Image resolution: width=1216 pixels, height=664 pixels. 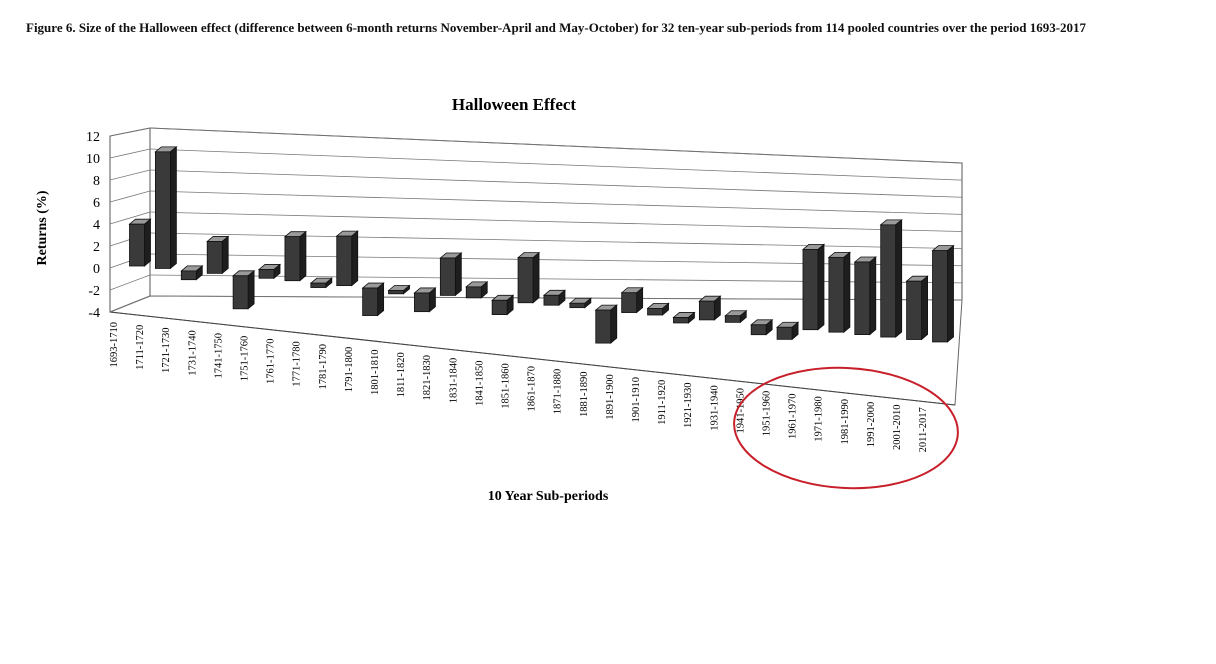 I want to click on x-tick-label: 1801-1810, so click(x=375, y=373).